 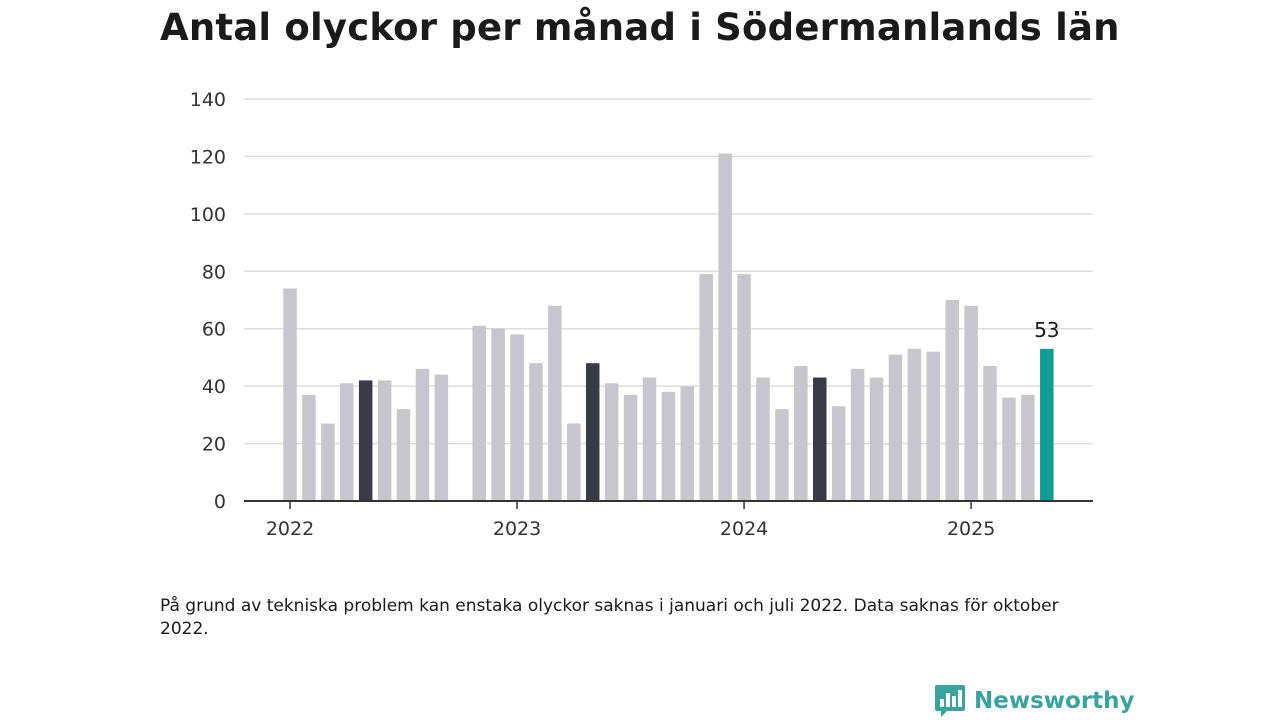 What do you see at coordinates (744, 529) in the screenshot?
I see `x-tick-label: 2024` at bounding box center [744, 529].